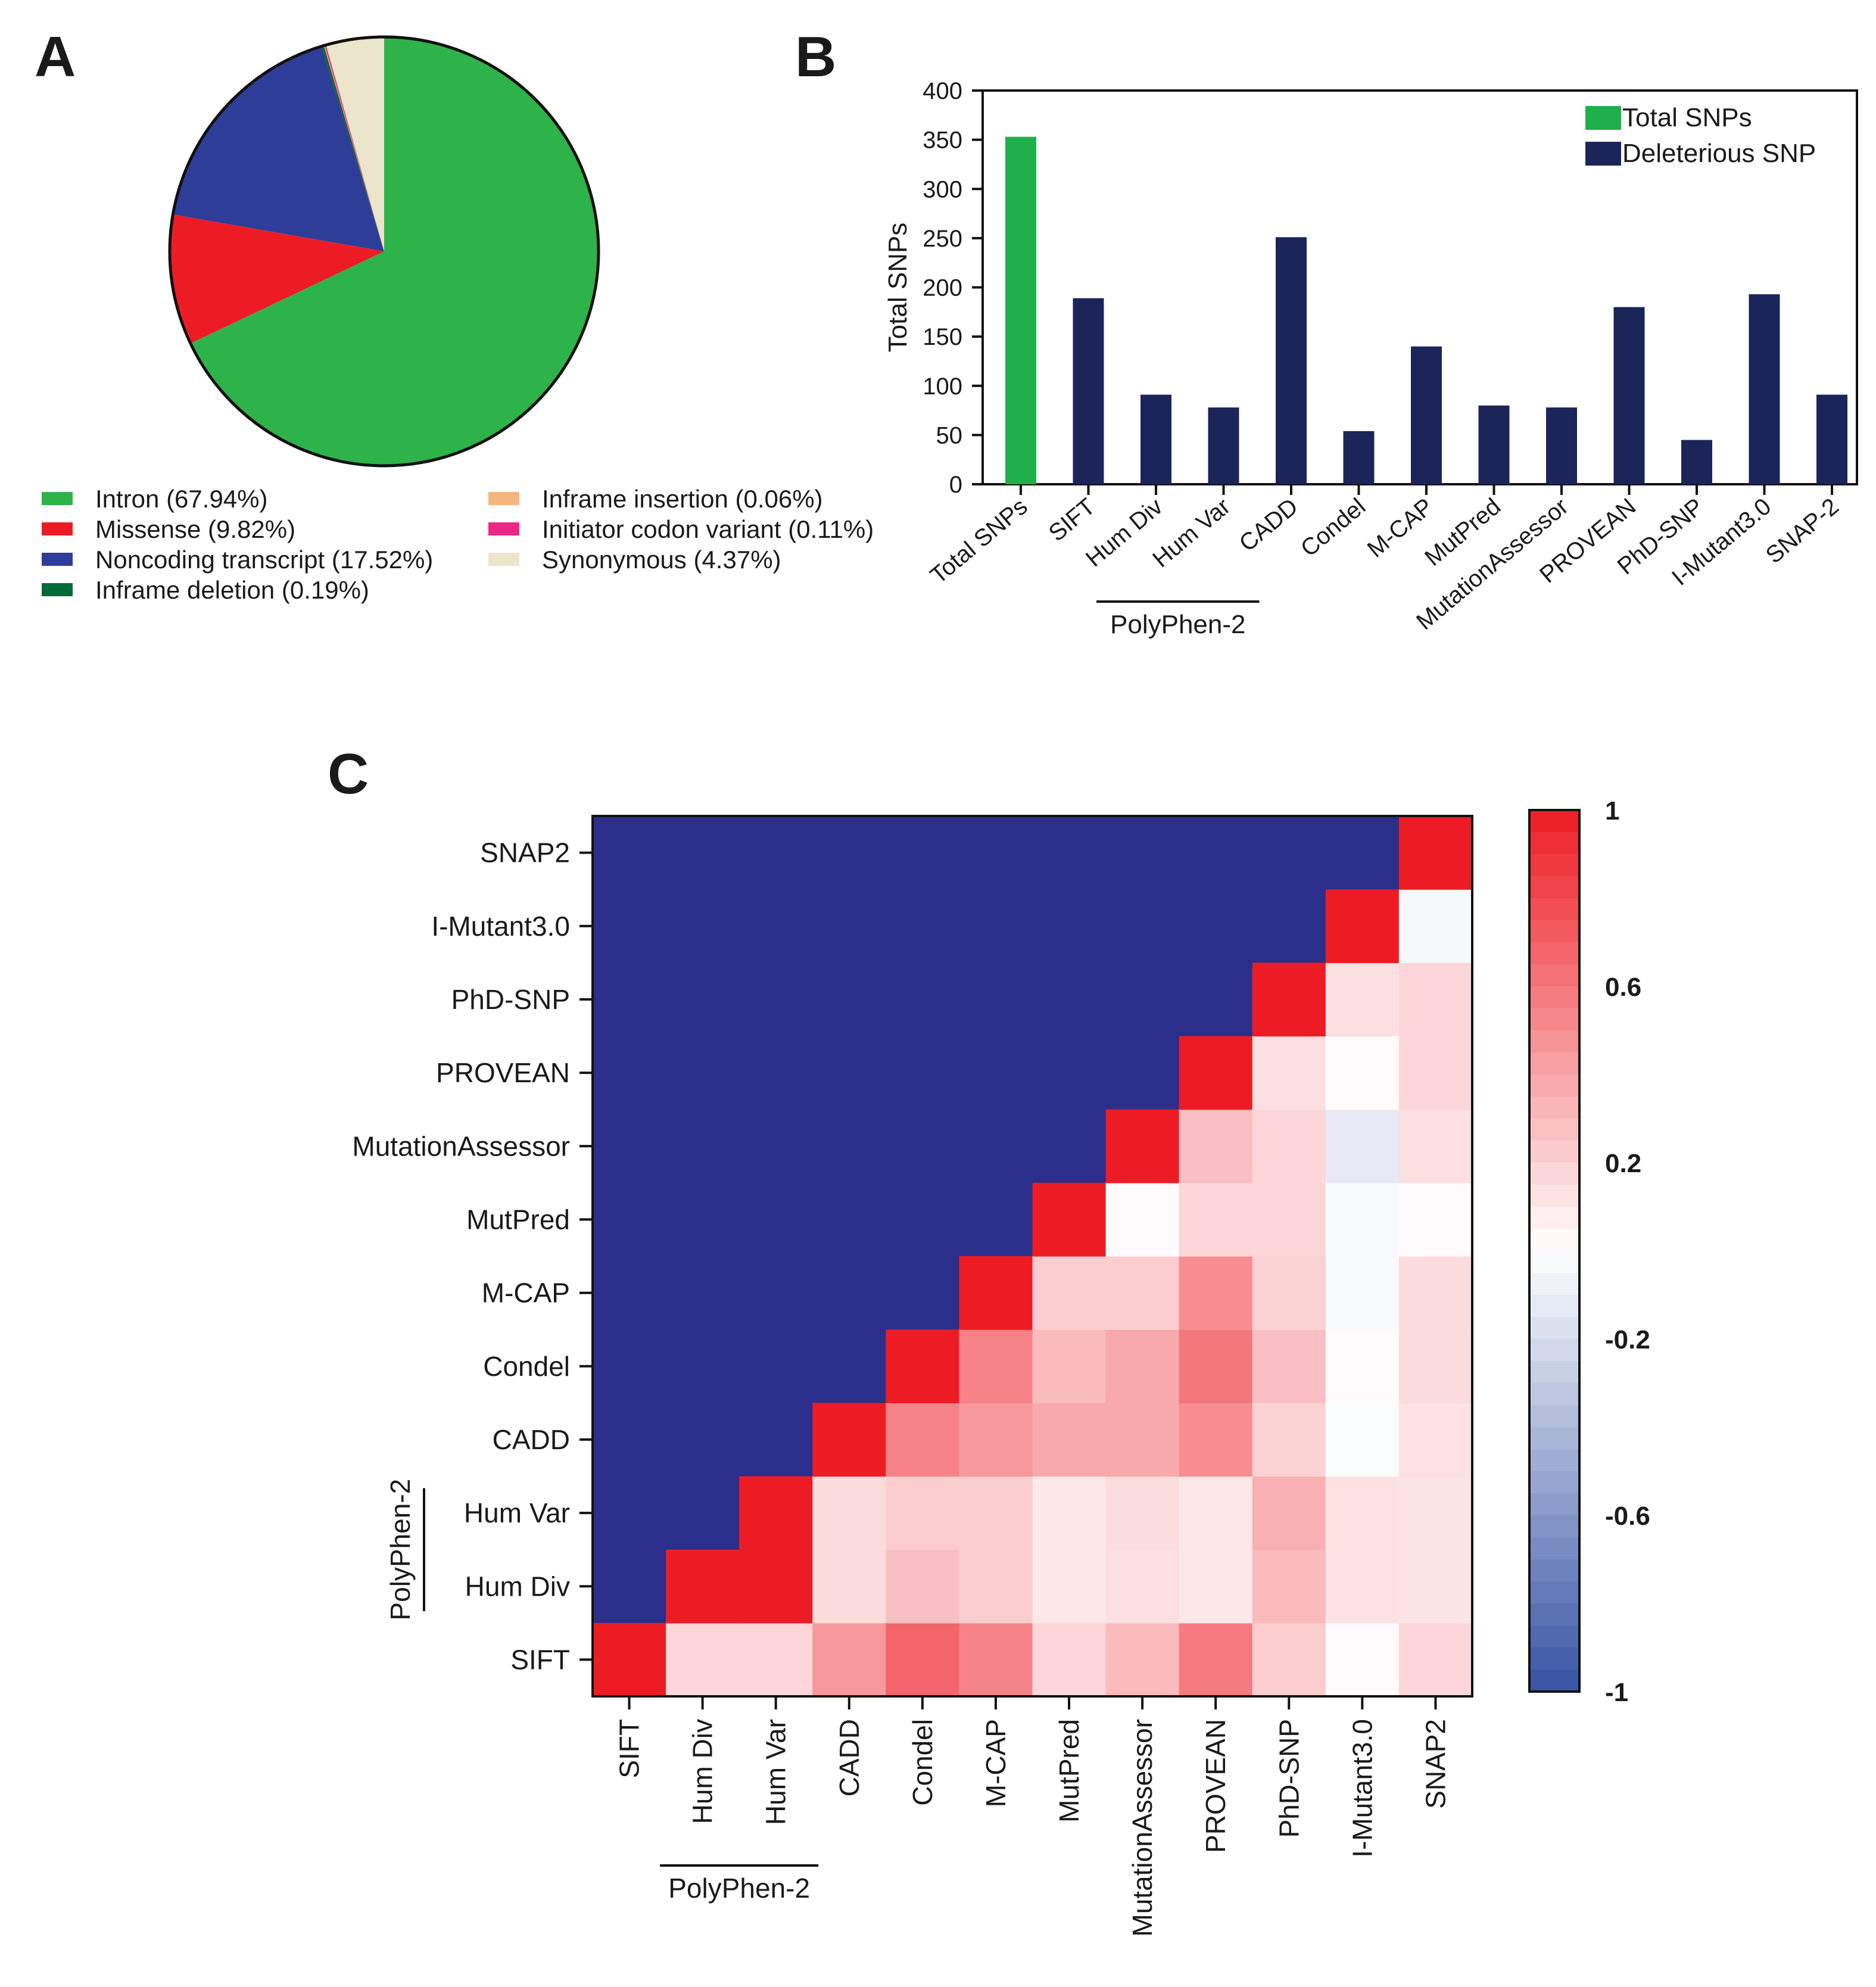  Describe the element at coordinates (1333, 527) in the screenshot. I see `x-tick-label: Condel` at that location.